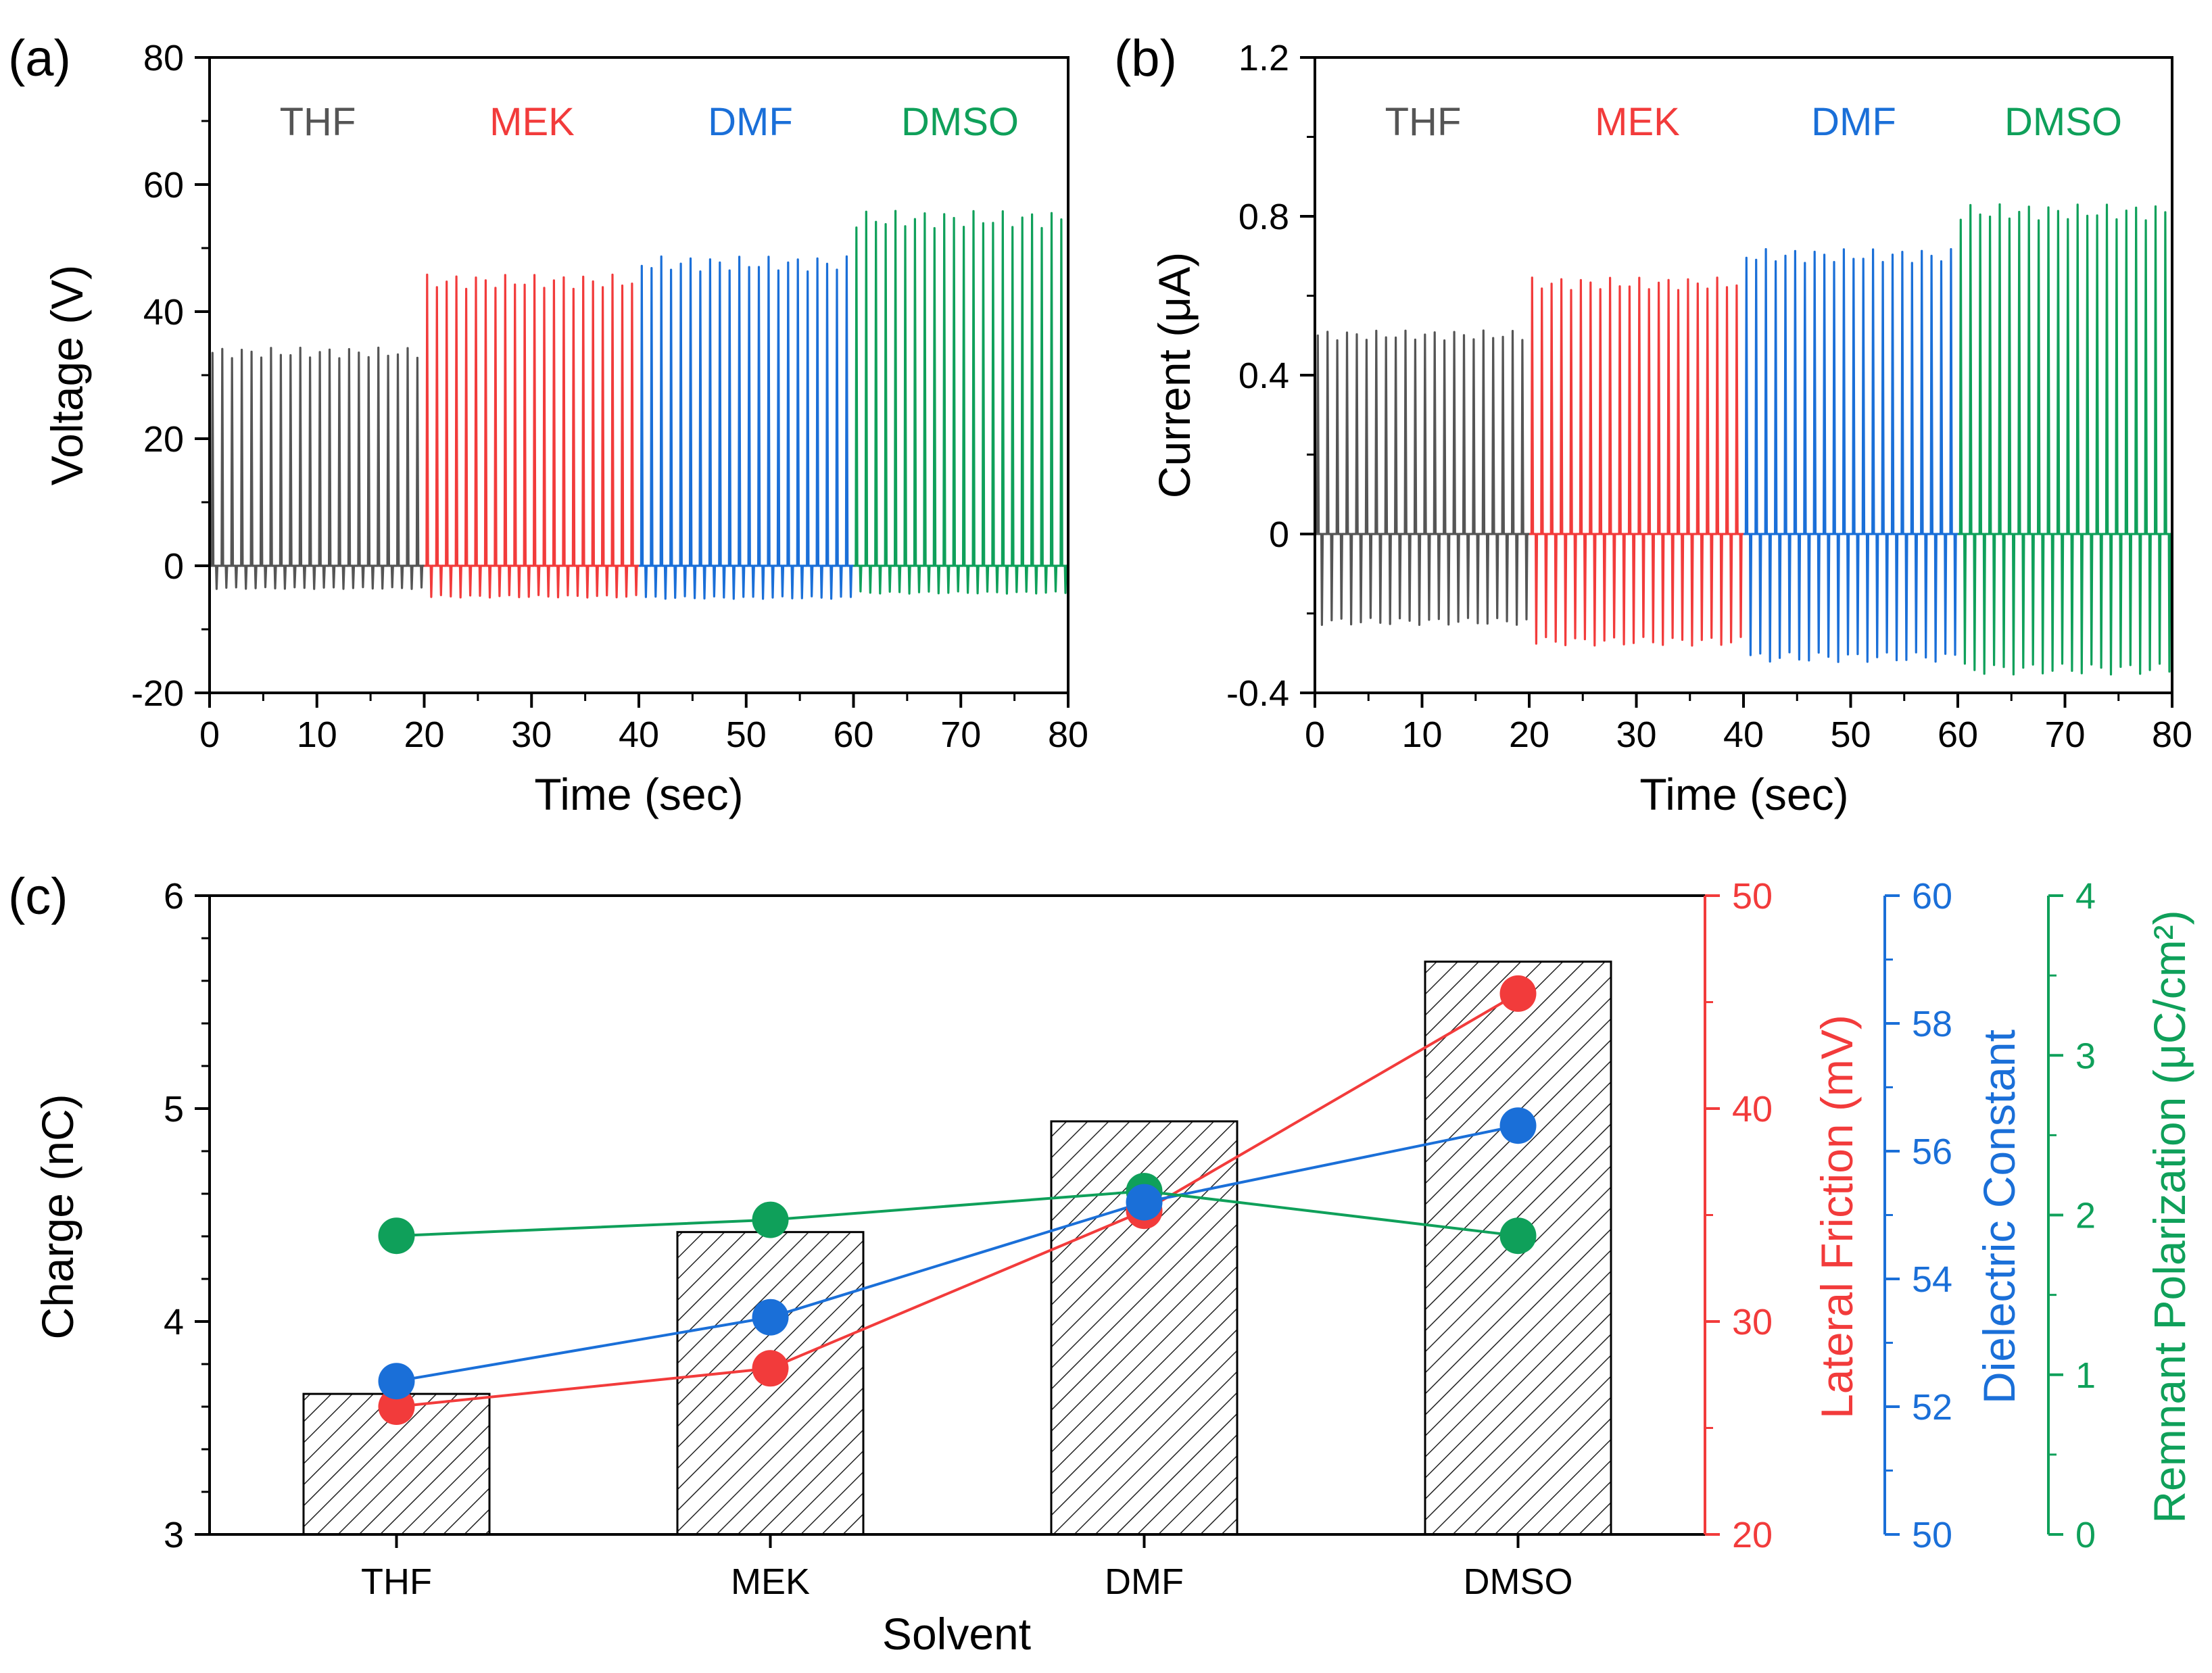 The width and height of the screenshot is (2212, 1673). I want to click on panel-b-series-group, so click(1743, 440).